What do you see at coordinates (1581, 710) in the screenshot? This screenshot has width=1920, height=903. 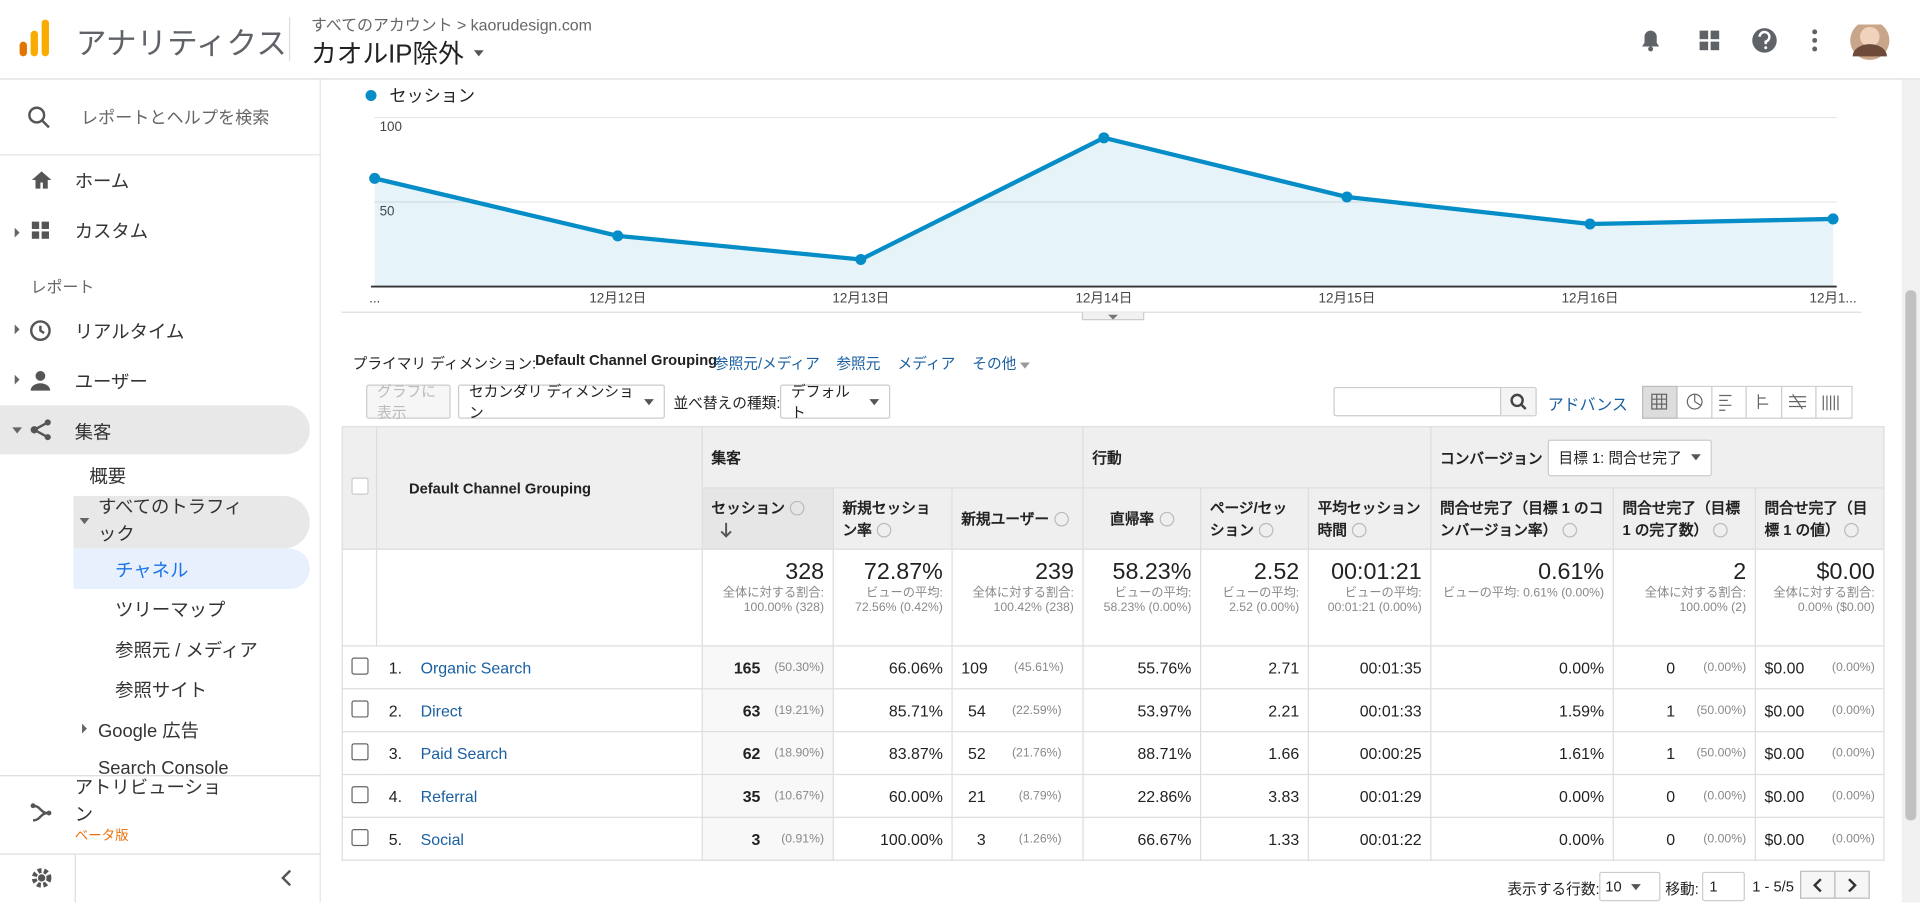 I see `metric-value: 1.59%` at bounding box center [1581, 710].